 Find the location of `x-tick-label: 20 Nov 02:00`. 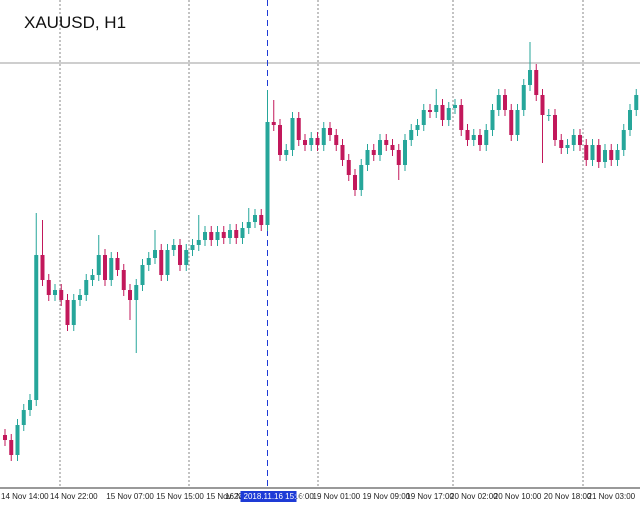

x-tick-label: 20 Nov 02:00 is located at coordinates (474, 496).